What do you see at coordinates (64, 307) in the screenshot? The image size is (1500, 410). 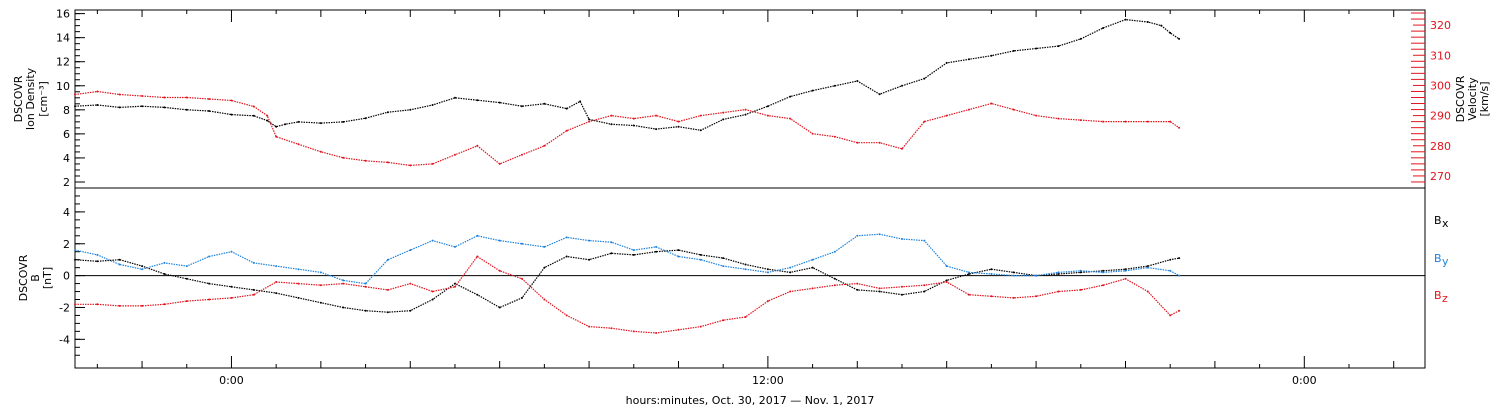 I see `bottom-left-tick-label: -2` at bounding box center [64, 307].